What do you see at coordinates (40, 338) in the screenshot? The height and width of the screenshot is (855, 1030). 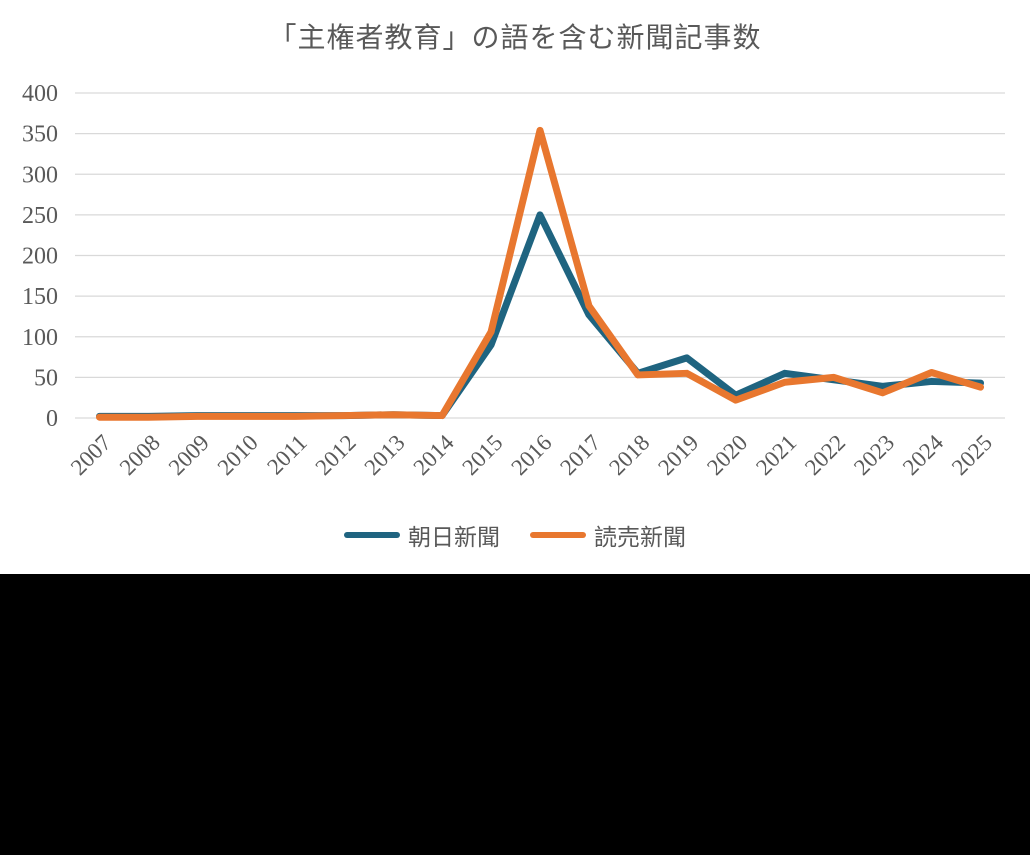 I see `svg-text: 100` at bounding box center [40, 338].